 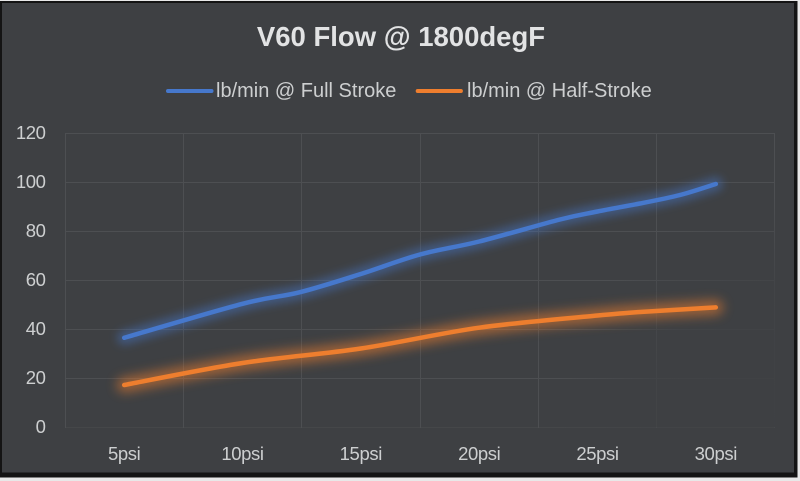 I want to click on svg-text: 20, so click(x=36, y=377).